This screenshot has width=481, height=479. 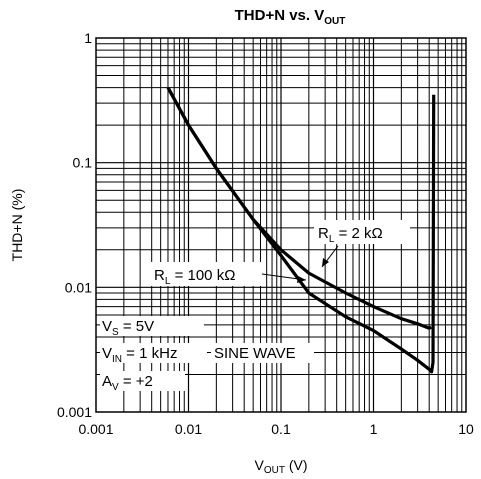 What do you see at coordinates (74, 225) in the screenshot?
I see `y-tick-labels: 0.001 0.01 0.1 1` at bounding box center [74, 225].